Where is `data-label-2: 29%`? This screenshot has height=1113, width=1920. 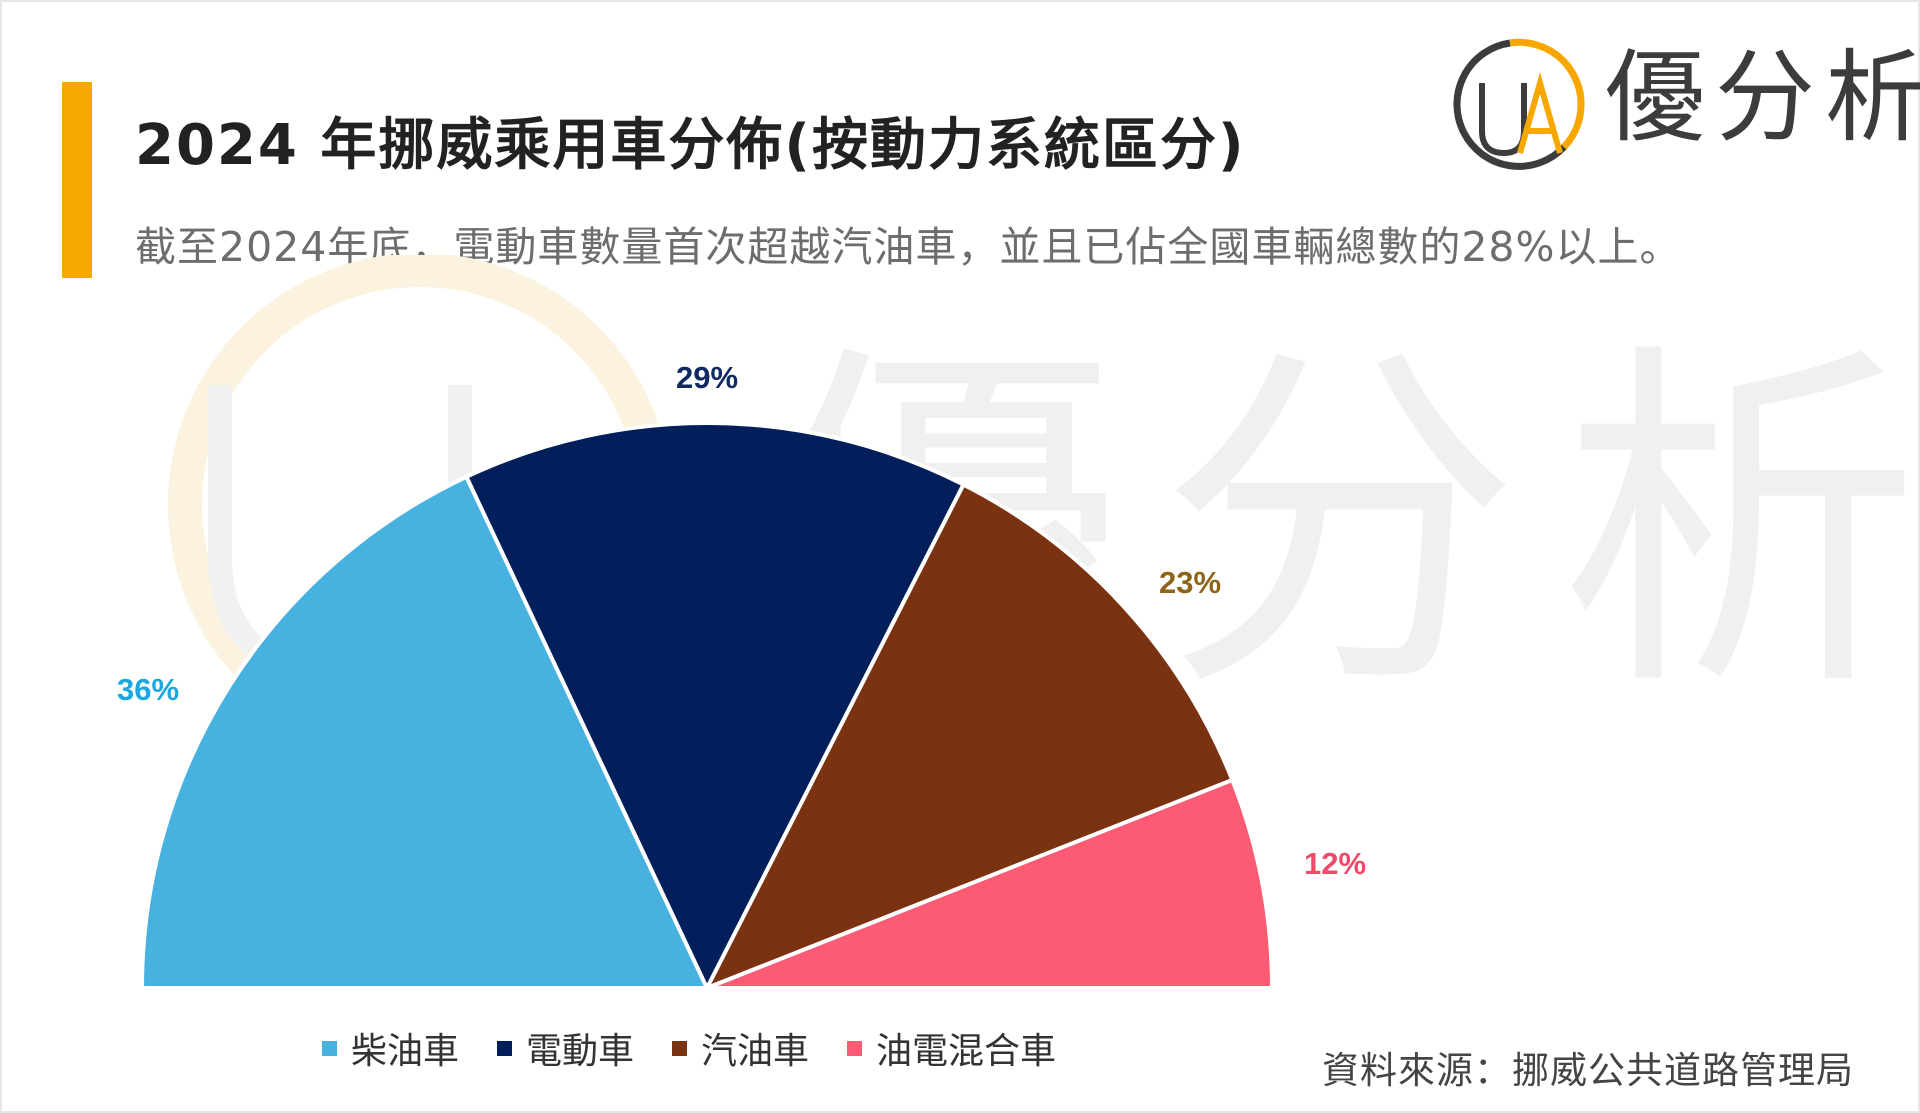 data-label-2: 29% is located at coordinates (707, 377).